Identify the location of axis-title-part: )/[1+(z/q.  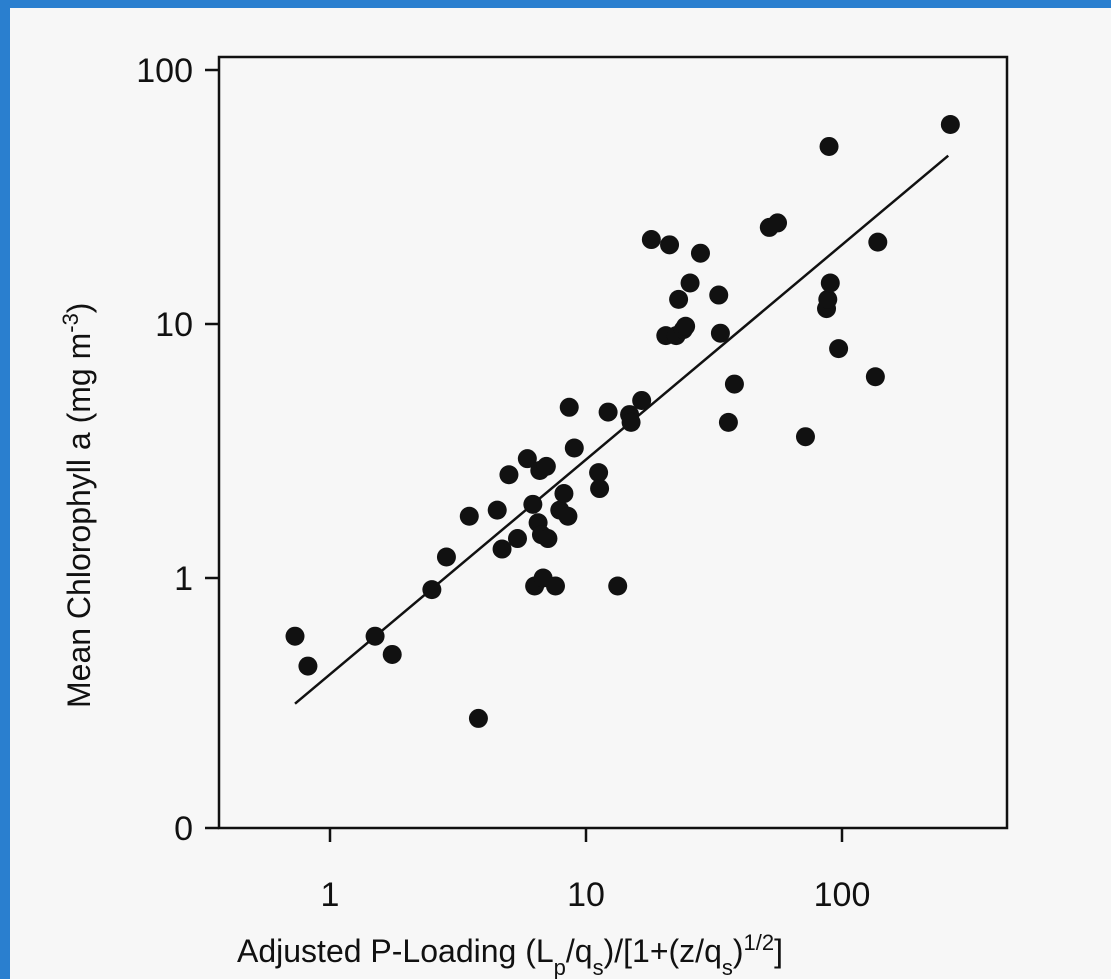
(663, 951).